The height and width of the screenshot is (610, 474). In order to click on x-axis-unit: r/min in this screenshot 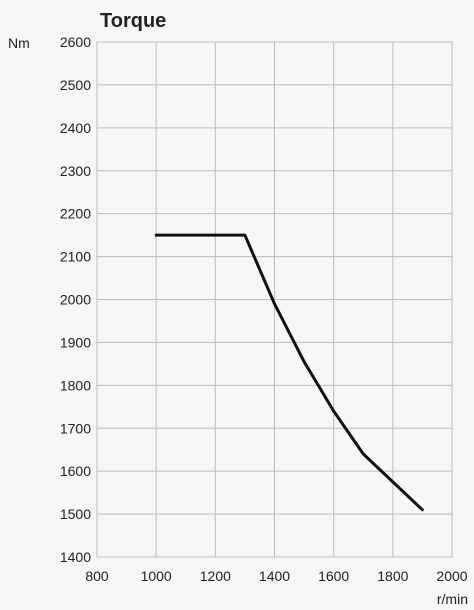, I will do `click(452, 599)`.